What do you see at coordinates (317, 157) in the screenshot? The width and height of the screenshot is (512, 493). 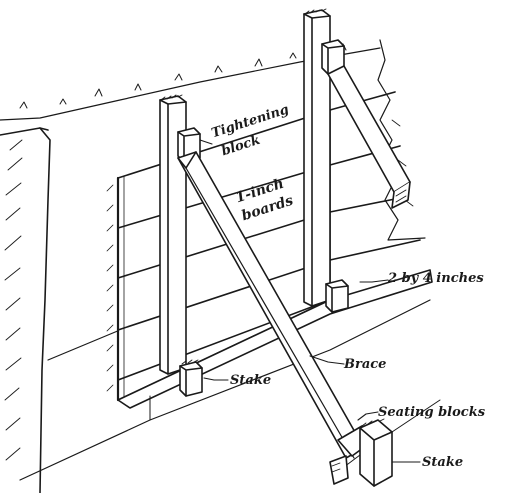 I see `right-upright` at bounding box center [317, 157].